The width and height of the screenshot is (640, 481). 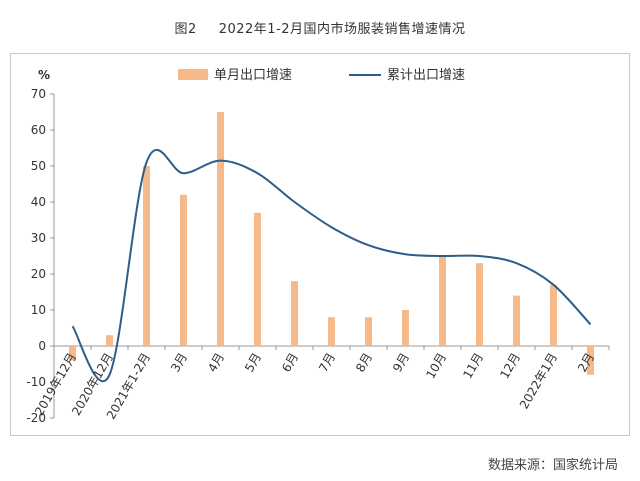 I want to click on y-tick-label: 70, so click(x=38, y=94).